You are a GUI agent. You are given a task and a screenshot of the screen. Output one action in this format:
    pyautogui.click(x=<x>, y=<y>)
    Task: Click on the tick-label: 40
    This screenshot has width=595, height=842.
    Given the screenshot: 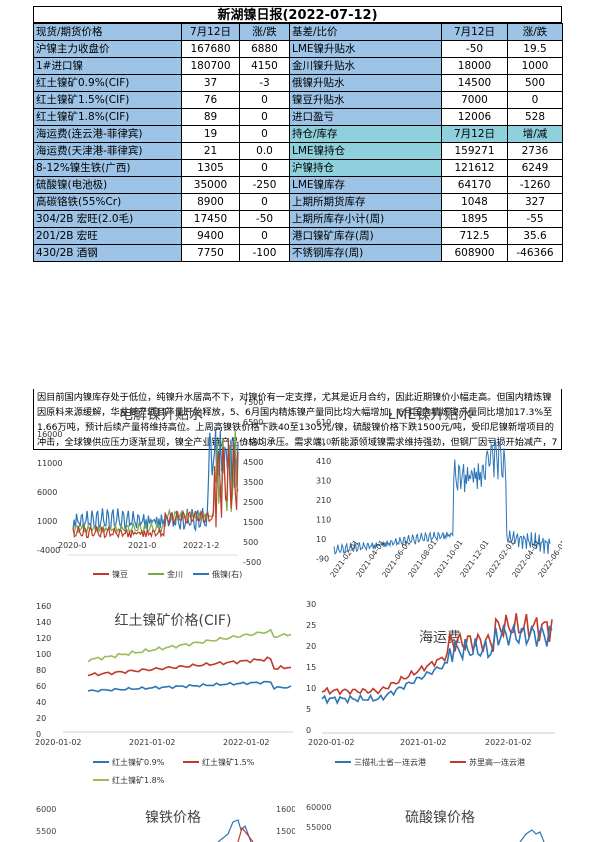 What is the action you would take?
    pyautogui.click(x=41, y=702)
    